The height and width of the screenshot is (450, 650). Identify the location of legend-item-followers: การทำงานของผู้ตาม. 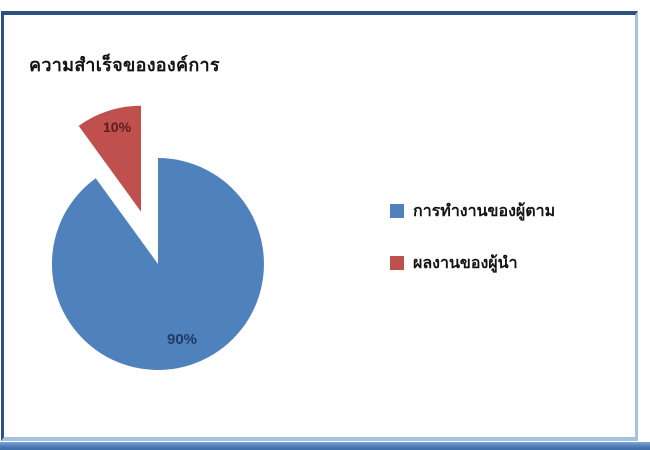
(472, 211).